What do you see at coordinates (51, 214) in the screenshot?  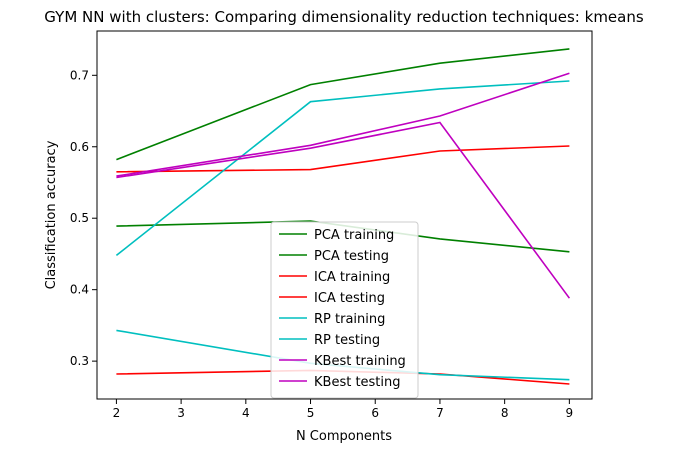 I see `y-axis-label: Classification accuracy` at bounding box center [51, 214].